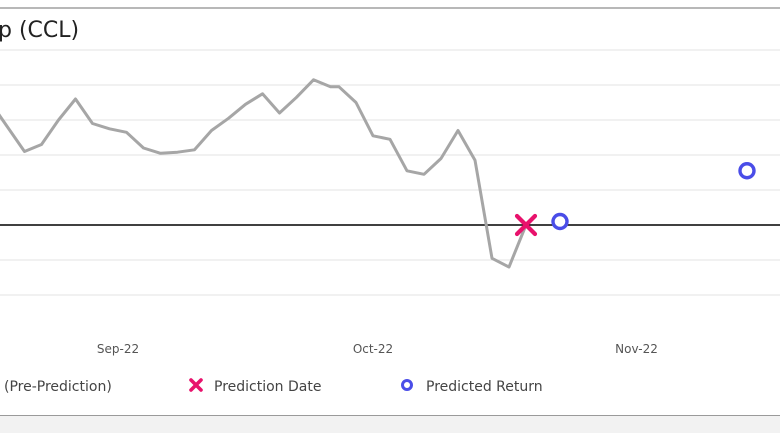 This screenshot has height=433, width=780. What do you see at coordinates (39, 30) in the screenshot?
I see `chart-title: p (CCL)` at bounding box center [39, 30].